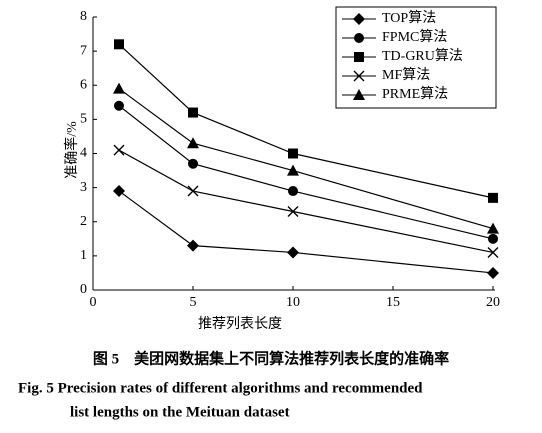 Image resolution: width=542 pixels, height=433 pixels. Describe the element at coordinates (83, 187) in the screenshot. I see `y-tick-label: 3` at that location.